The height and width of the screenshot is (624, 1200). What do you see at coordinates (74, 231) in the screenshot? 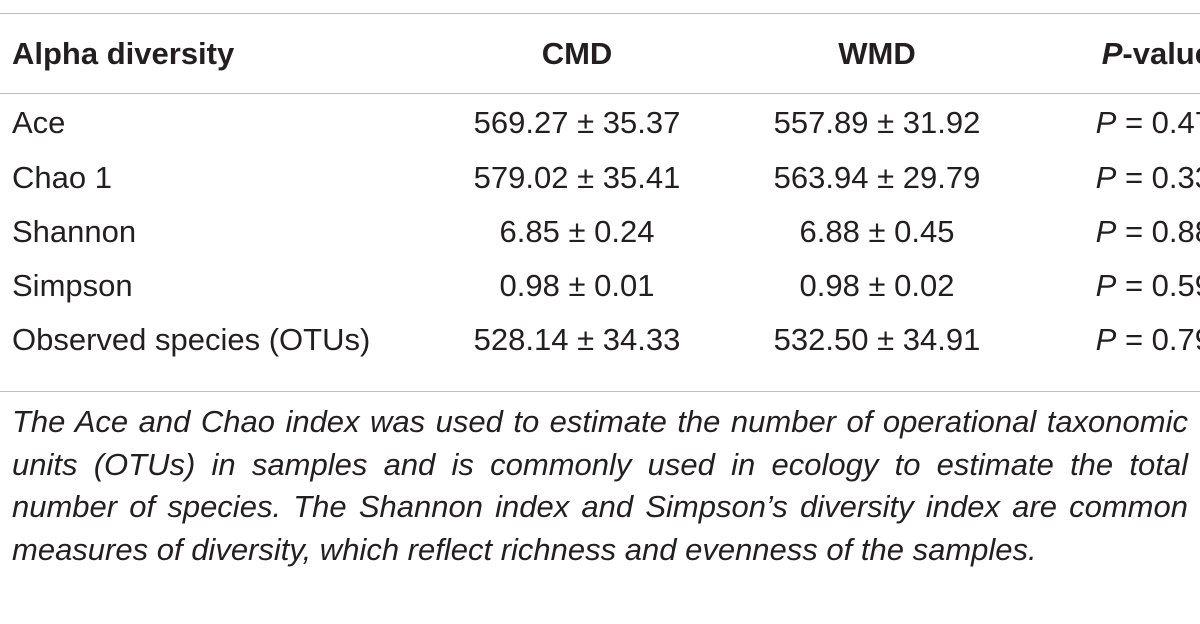
I see `row-label: Shannon` at bounding box center [74, 231].